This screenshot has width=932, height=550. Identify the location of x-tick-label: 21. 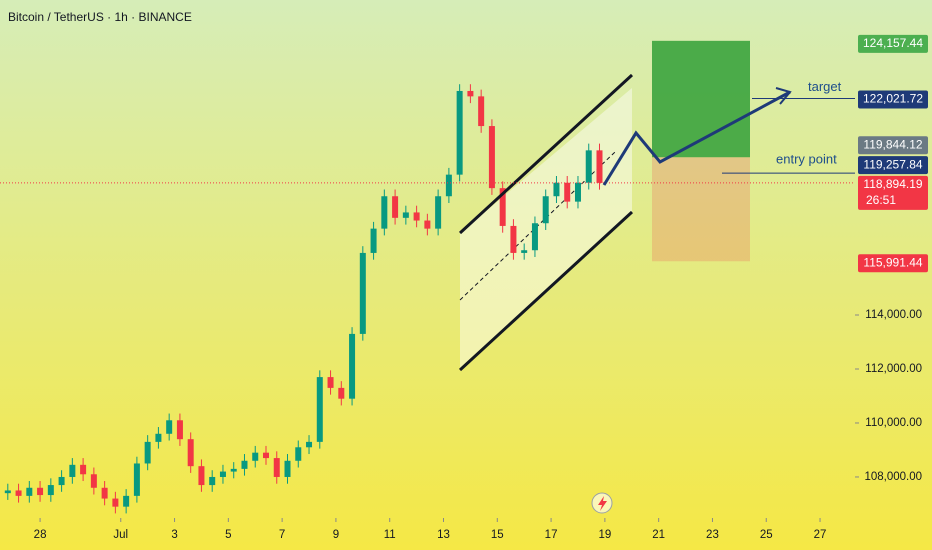
(658, 535).